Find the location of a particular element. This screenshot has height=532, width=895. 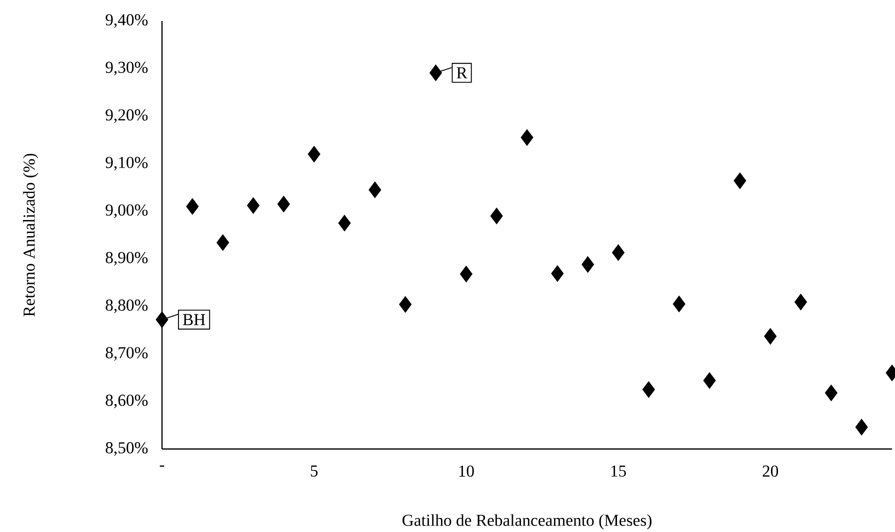

x-tick-label: 10 is located at coordinates (466, 471).